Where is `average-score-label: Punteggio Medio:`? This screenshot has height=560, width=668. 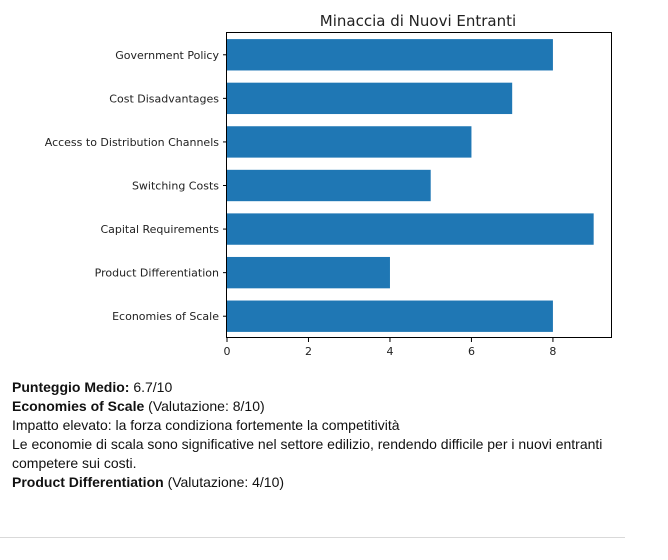 average-score-label: Punteggio Medio: is located at coordinates (71, 387).